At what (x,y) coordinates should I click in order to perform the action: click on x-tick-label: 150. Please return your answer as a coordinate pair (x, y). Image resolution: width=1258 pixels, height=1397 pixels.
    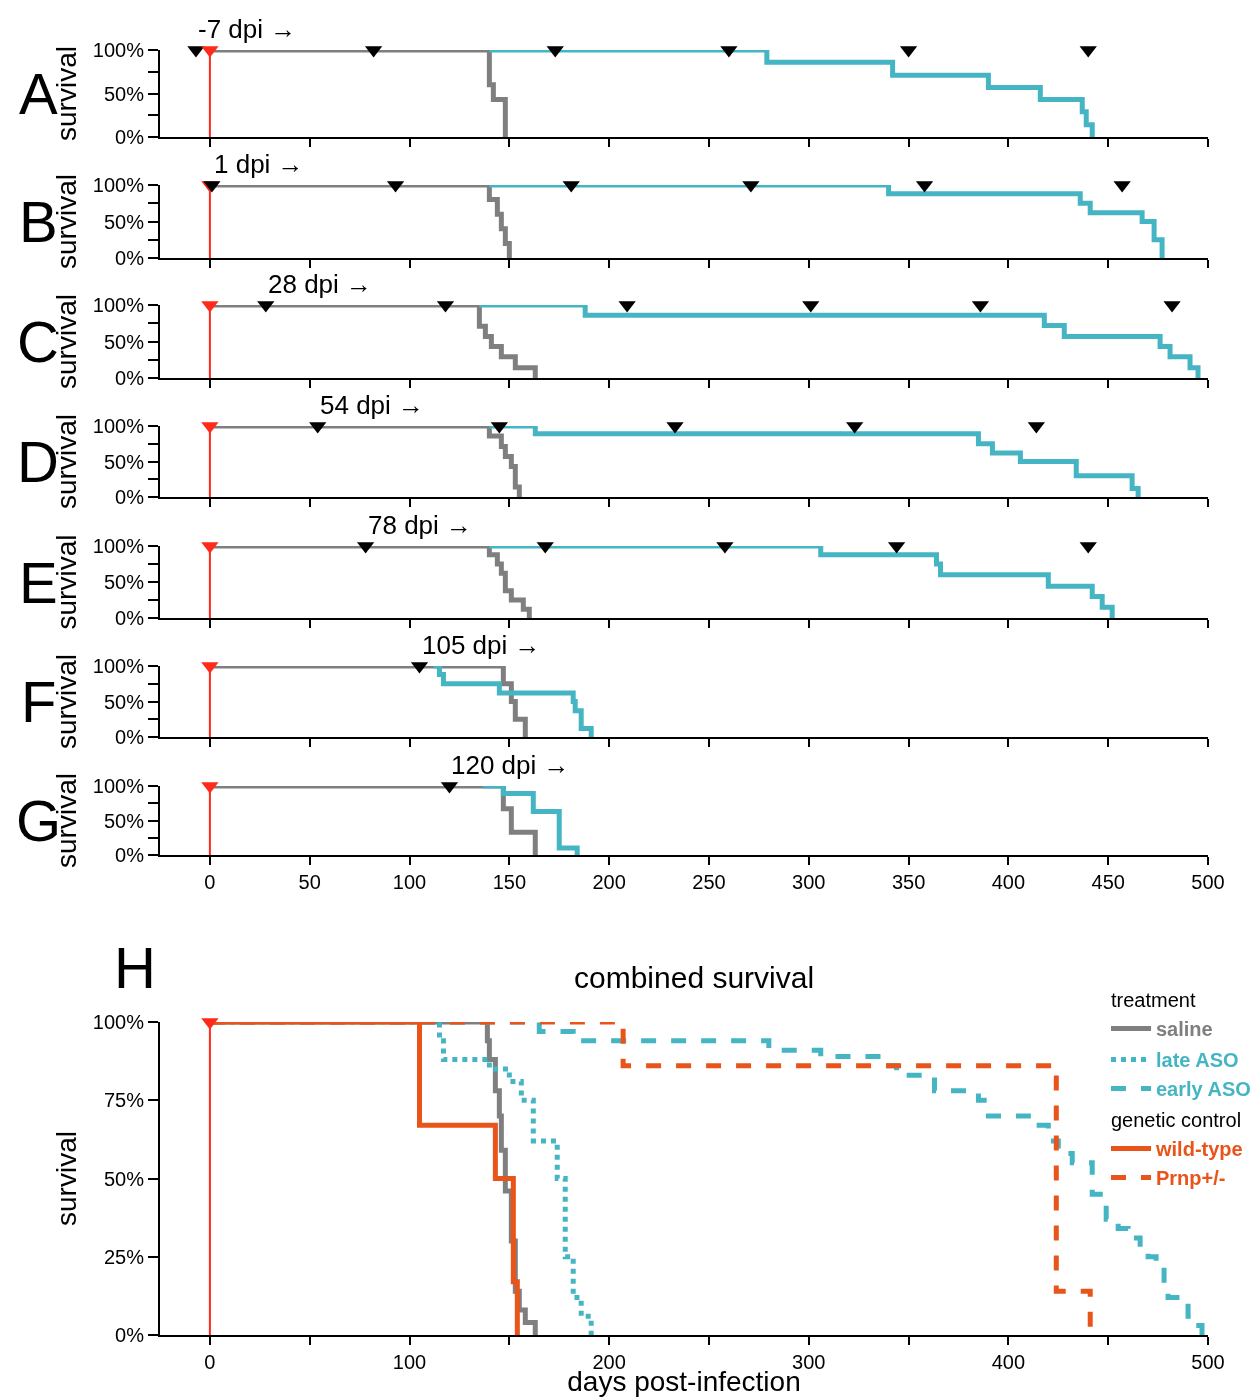
    Looking at the image, I should click on (509, 882).